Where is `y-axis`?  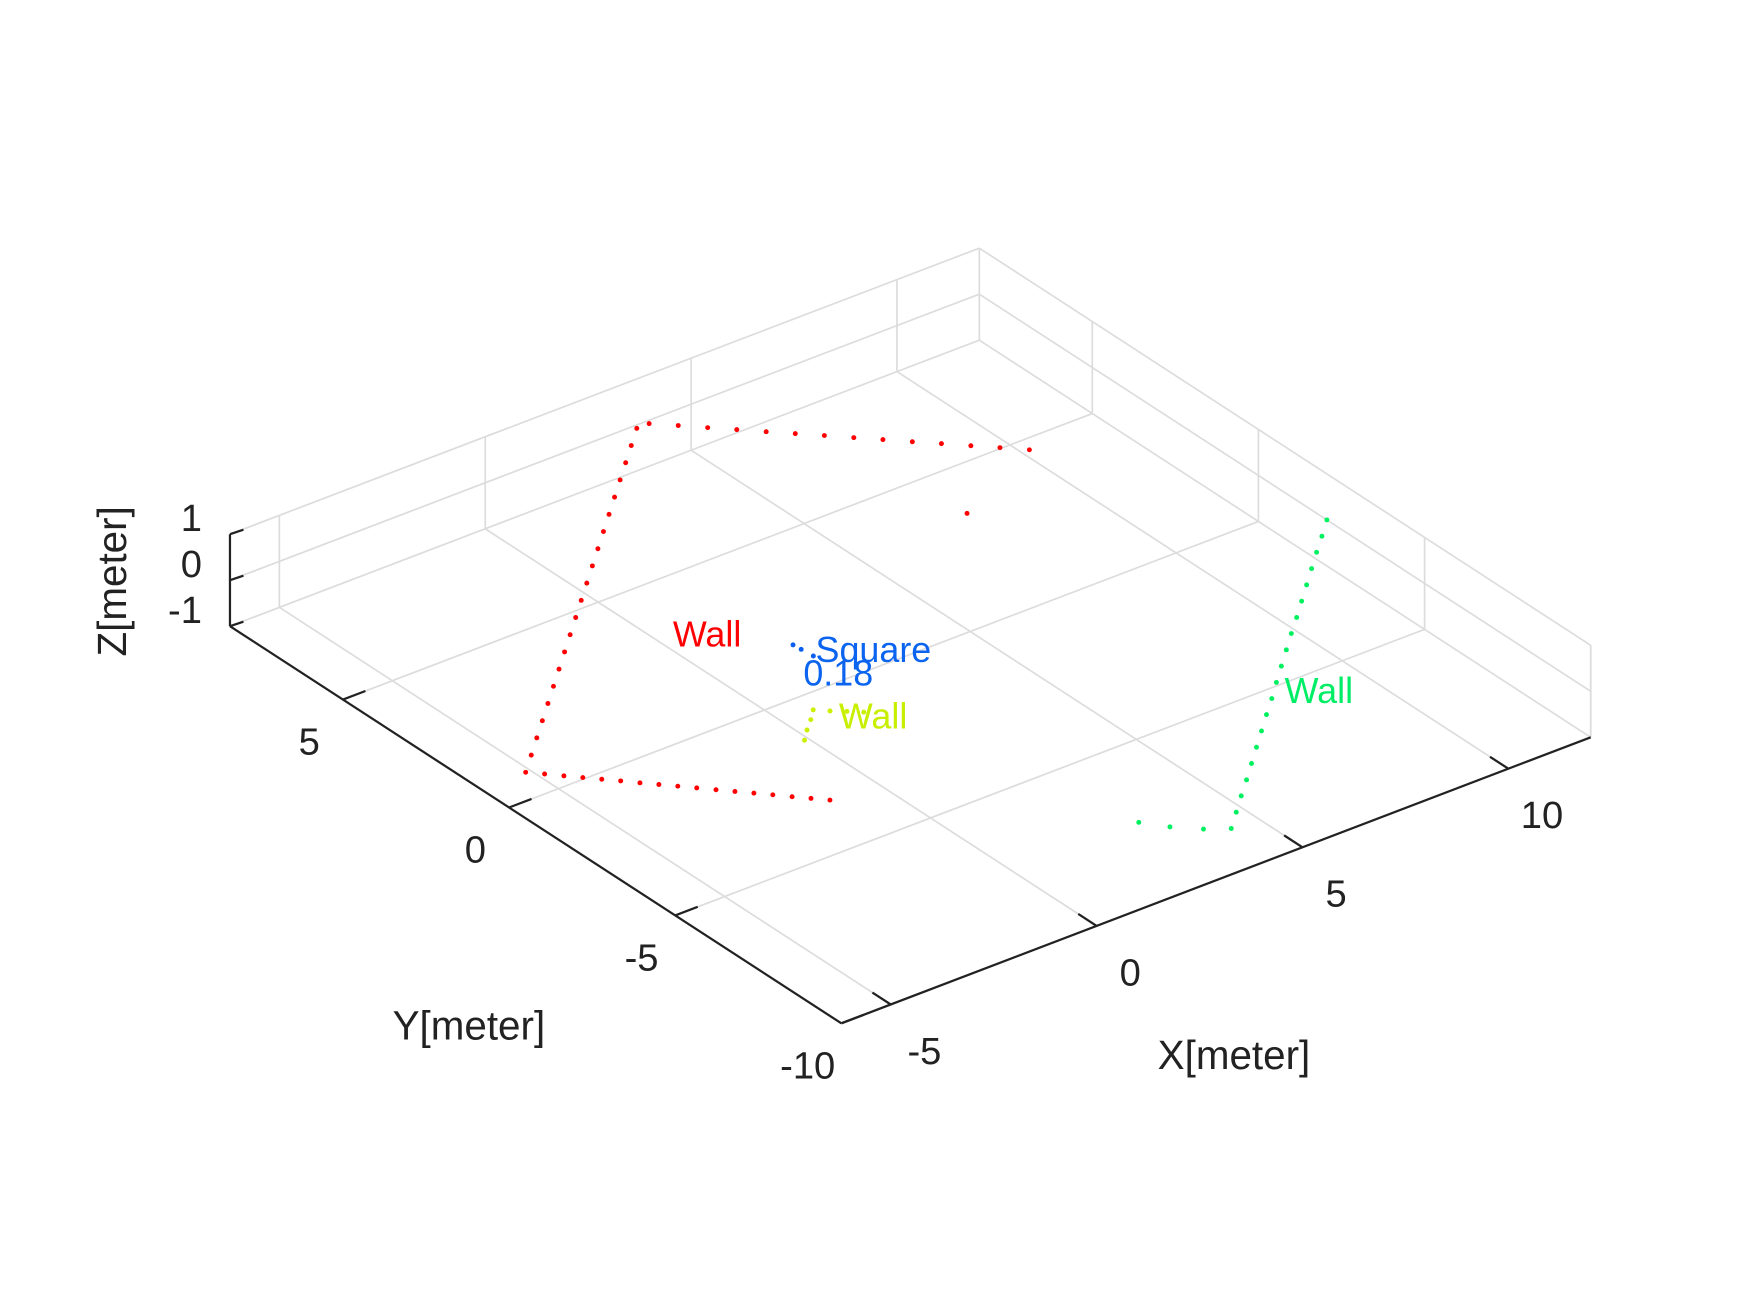
y-axis is located at coordinates (535, 825).